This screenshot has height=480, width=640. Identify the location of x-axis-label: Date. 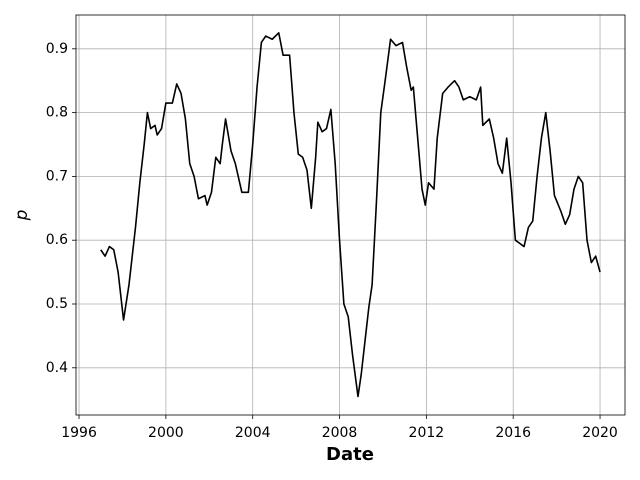
(350, 454).